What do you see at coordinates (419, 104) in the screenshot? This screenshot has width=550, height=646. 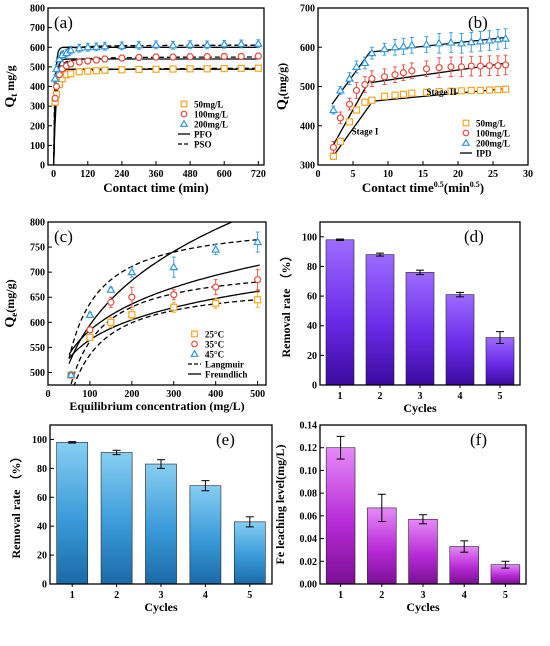 I see `series-100mg-l` at bounding box center [419, 104].